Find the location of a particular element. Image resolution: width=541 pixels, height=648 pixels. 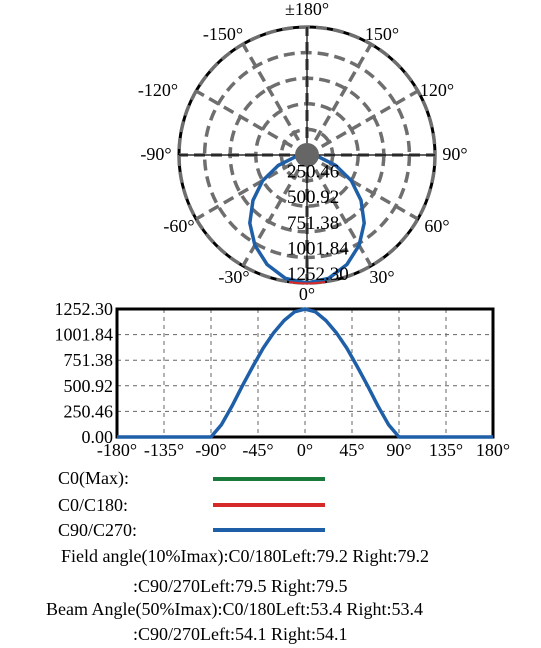

beam-angle-line2: :C90/270Left:54.1 Right:54.1 is located at coordinates (240, 634).